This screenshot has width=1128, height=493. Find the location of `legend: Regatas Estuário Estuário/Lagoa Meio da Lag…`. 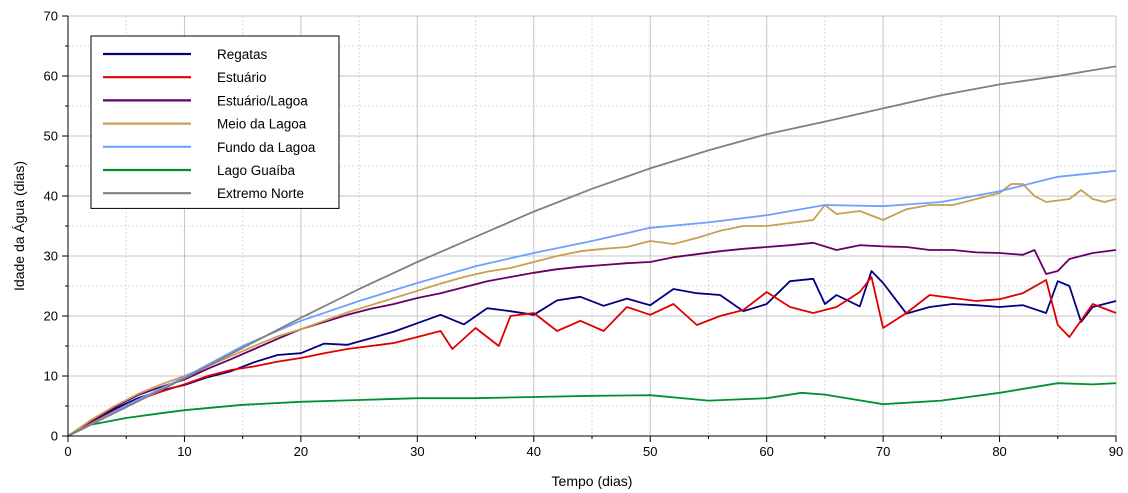

legend: Regatas Estuário Estuário/Lagoa Meio da Lag… is located at coordinates (215, 122).